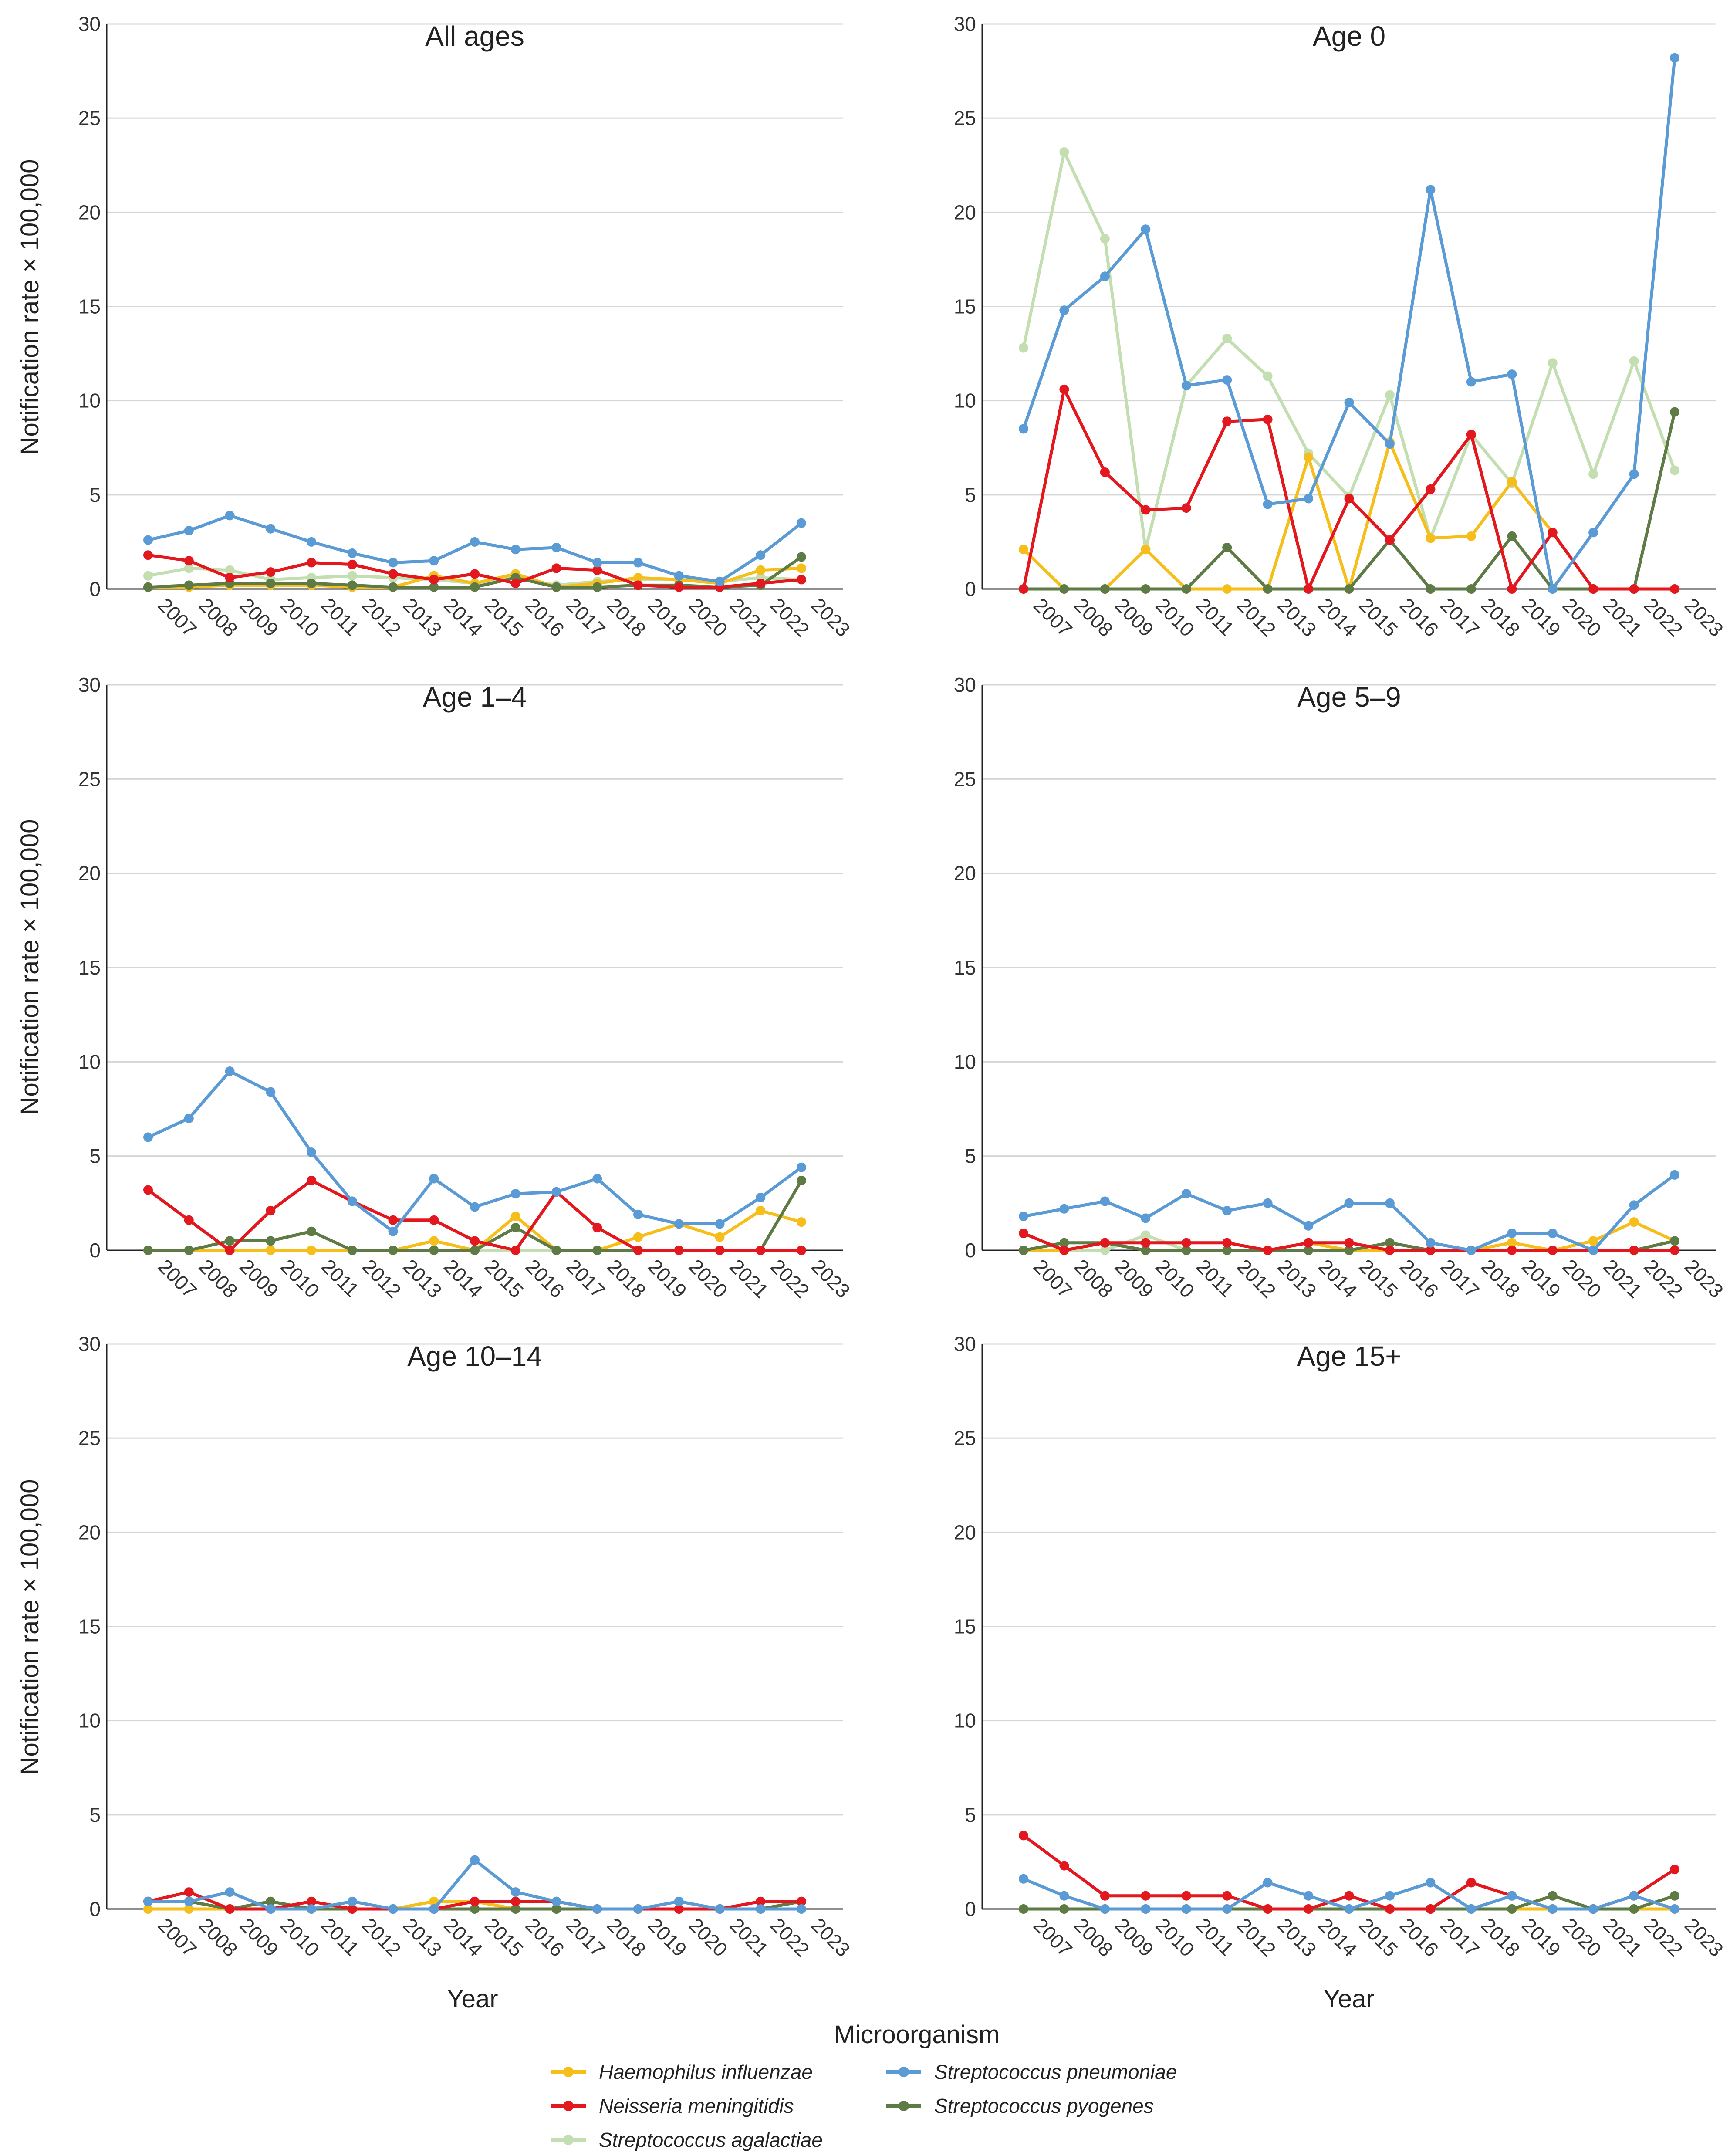 This screenshot has width=1730, height=2156. Describe the element at coordinates (1419, 1937) in the screenshot. I see `x-tick-label: 2016` at that location.